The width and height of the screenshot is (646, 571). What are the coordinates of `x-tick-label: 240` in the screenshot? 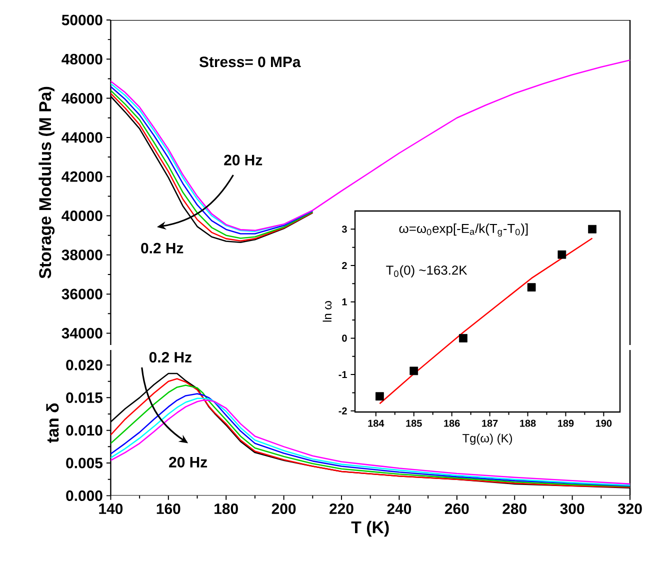 It's located at (399, 508).